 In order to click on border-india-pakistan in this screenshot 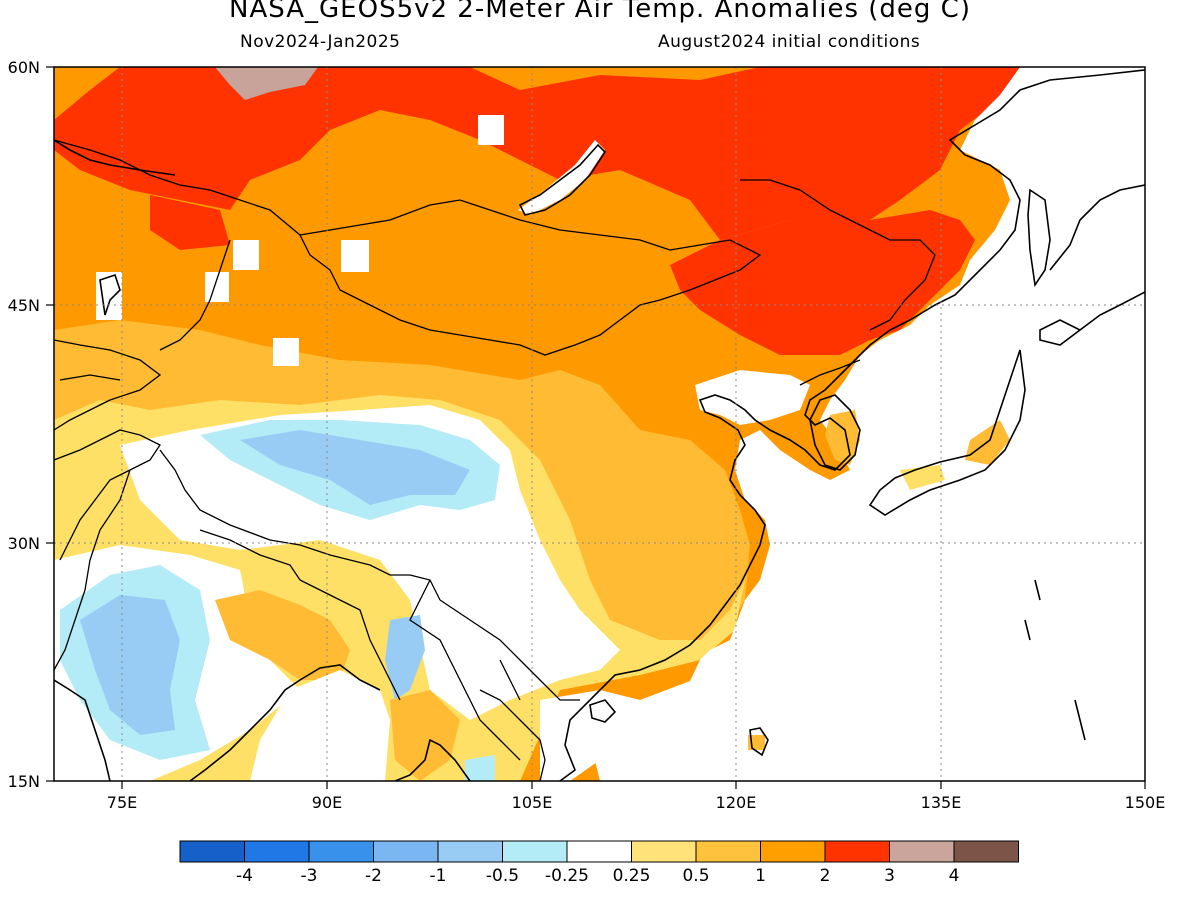, I will do `click(92, 570)`.